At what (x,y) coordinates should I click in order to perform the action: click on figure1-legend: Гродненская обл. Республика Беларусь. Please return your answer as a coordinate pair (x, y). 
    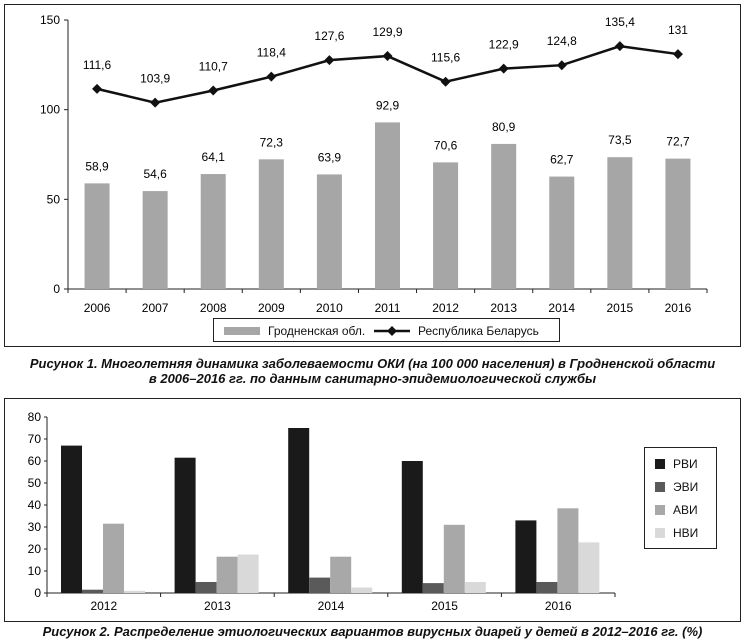
    Looking at the image, I should click on (386, 330).